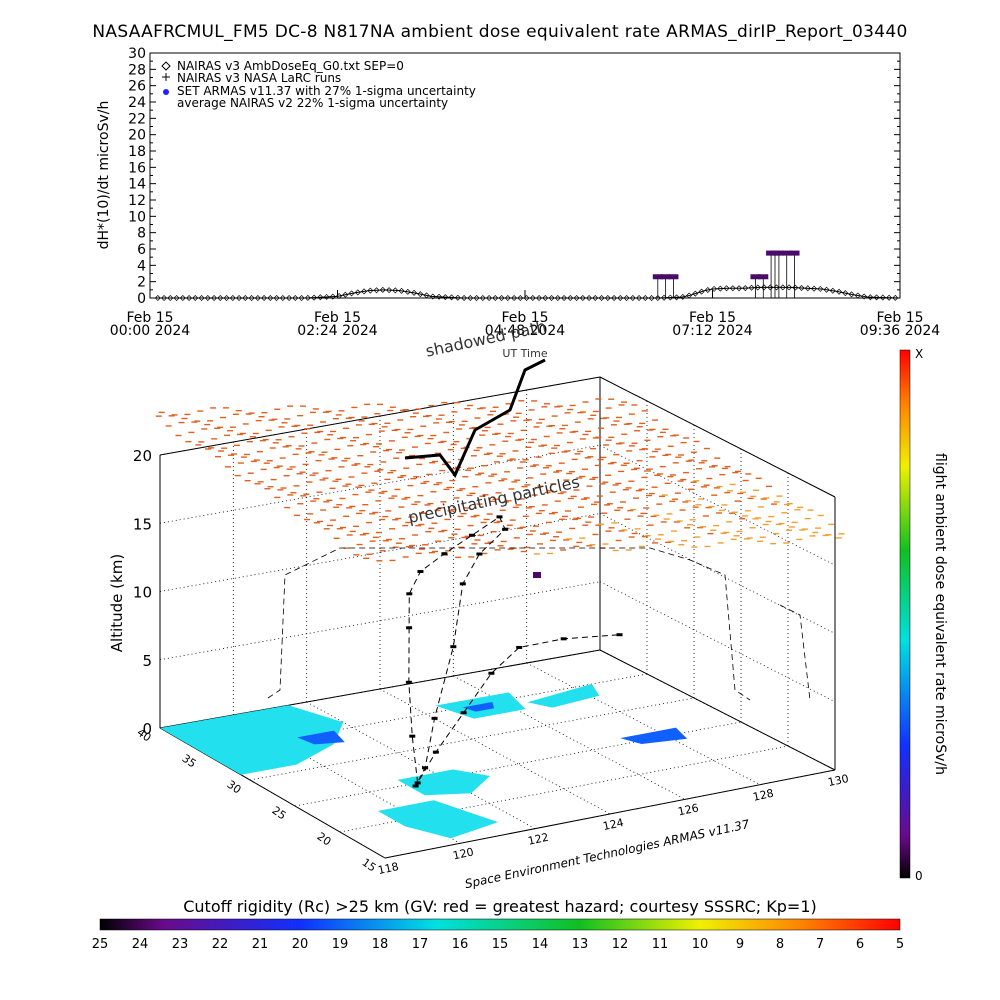  Describe the element at coordinates (525, 331) in the screenshot. I see `x-tick-label-time: 04:48 2024` at that location.